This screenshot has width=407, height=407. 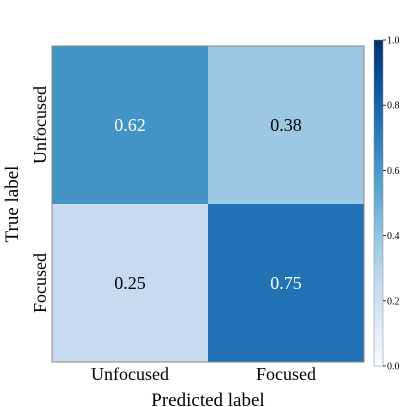 What do you see at coordinates (40, 283) in the screenshot?
I see `y-tick-label: Focused` at bounding box center [40, 283].